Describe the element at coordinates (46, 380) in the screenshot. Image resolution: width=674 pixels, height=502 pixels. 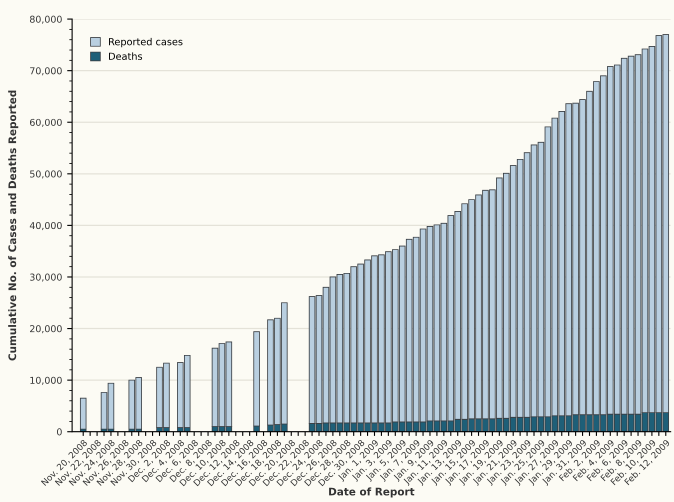
I see `y-tick-label: 10,000` at that location.